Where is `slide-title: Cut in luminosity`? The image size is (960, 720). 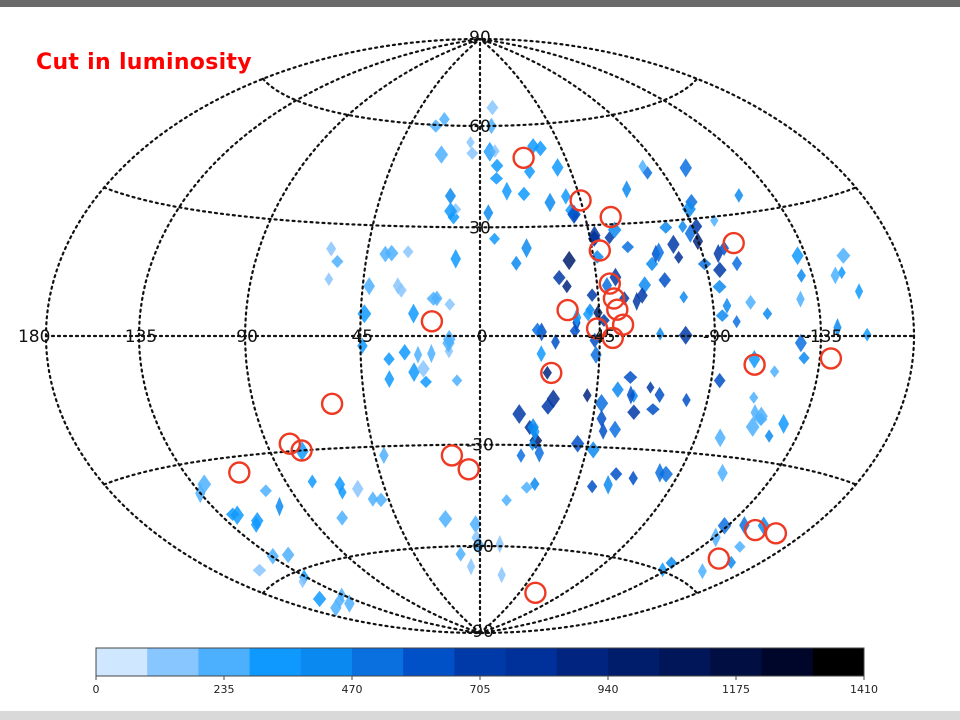
slide-title: Cut in luminosity is located at coordinates (144, 62).